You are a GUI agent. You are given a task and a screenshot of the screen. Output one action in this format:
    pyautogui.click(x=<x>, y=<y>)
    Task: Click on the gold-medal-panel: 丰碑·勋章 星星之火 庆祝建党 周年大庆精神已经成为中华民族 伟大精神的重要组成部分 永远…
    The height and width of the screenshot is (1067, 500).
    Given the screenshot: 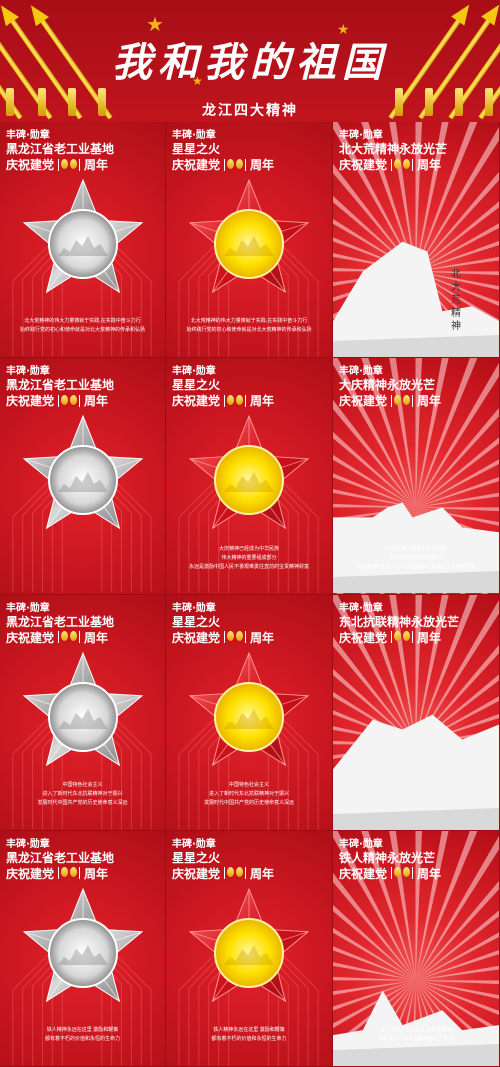 What is the action you would take?
    pyautogui.click(x=249, y=476)
    